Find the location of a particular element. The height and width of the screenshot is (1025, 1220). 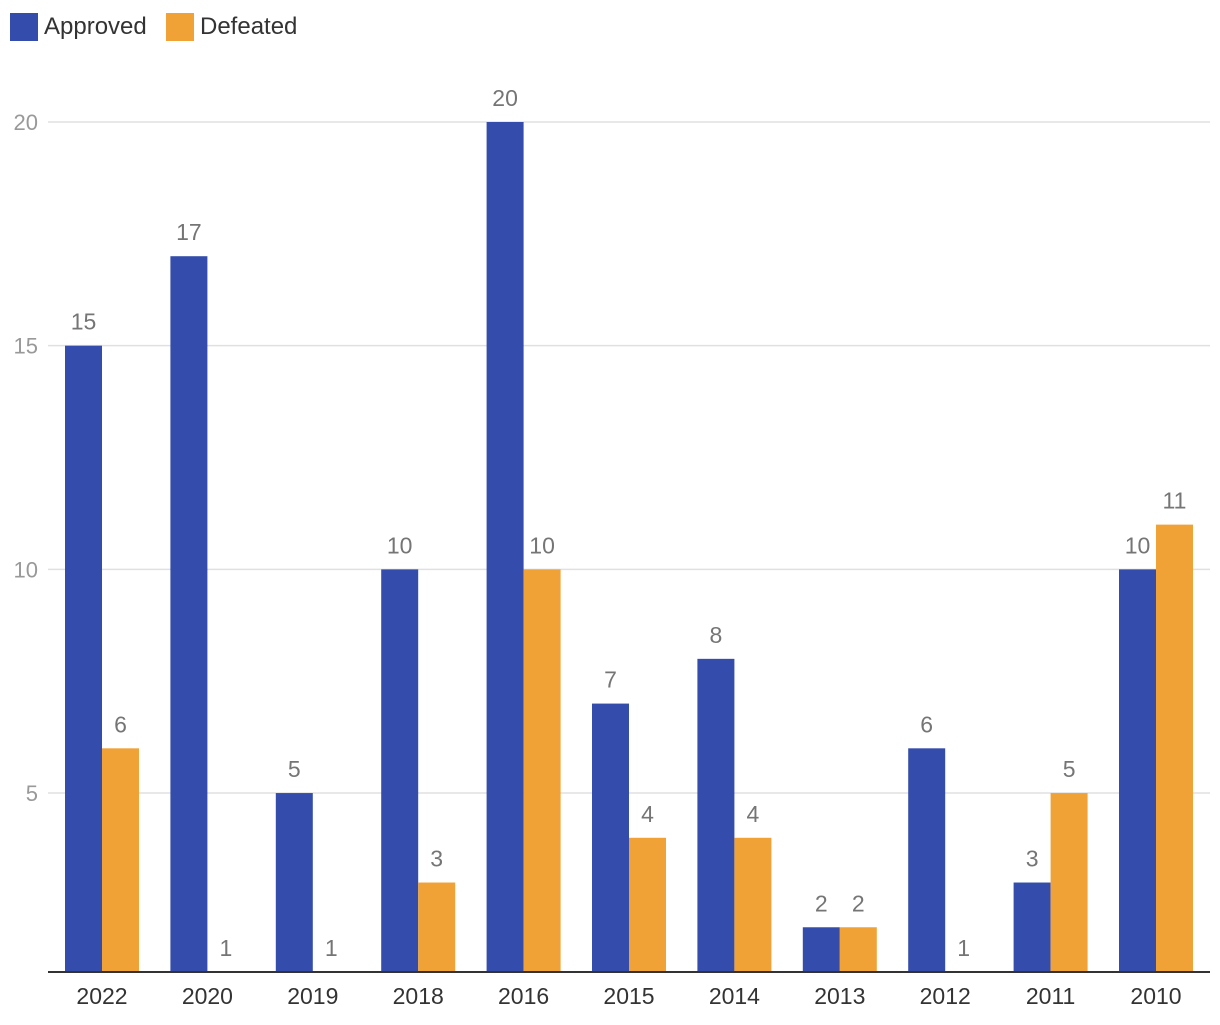

data-label-approved-2013: 2 is located at coordinates (821, 903).